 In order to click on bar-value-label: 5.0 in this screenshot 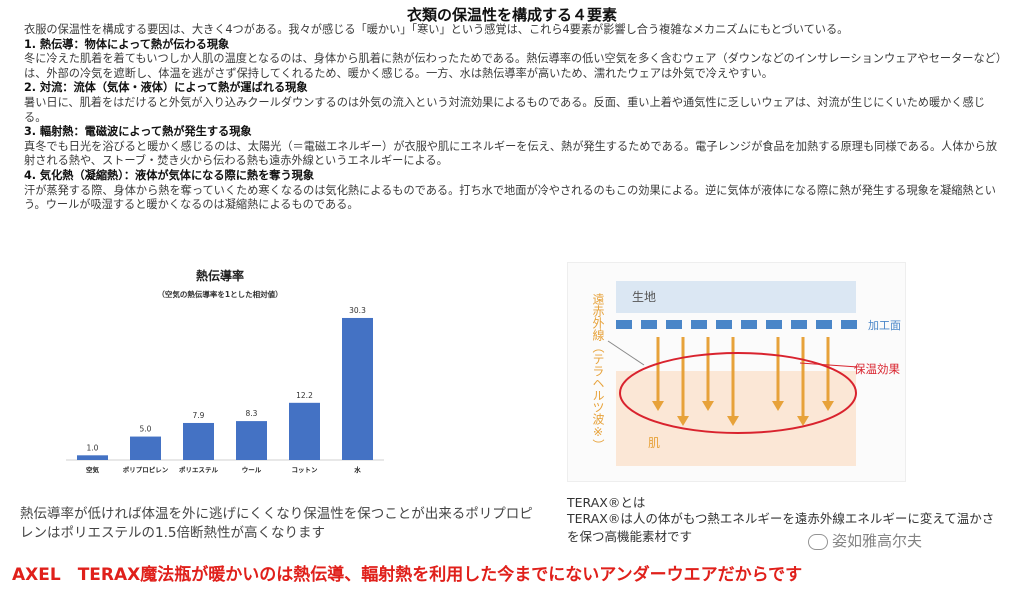, I will do `click(146, 429)`.